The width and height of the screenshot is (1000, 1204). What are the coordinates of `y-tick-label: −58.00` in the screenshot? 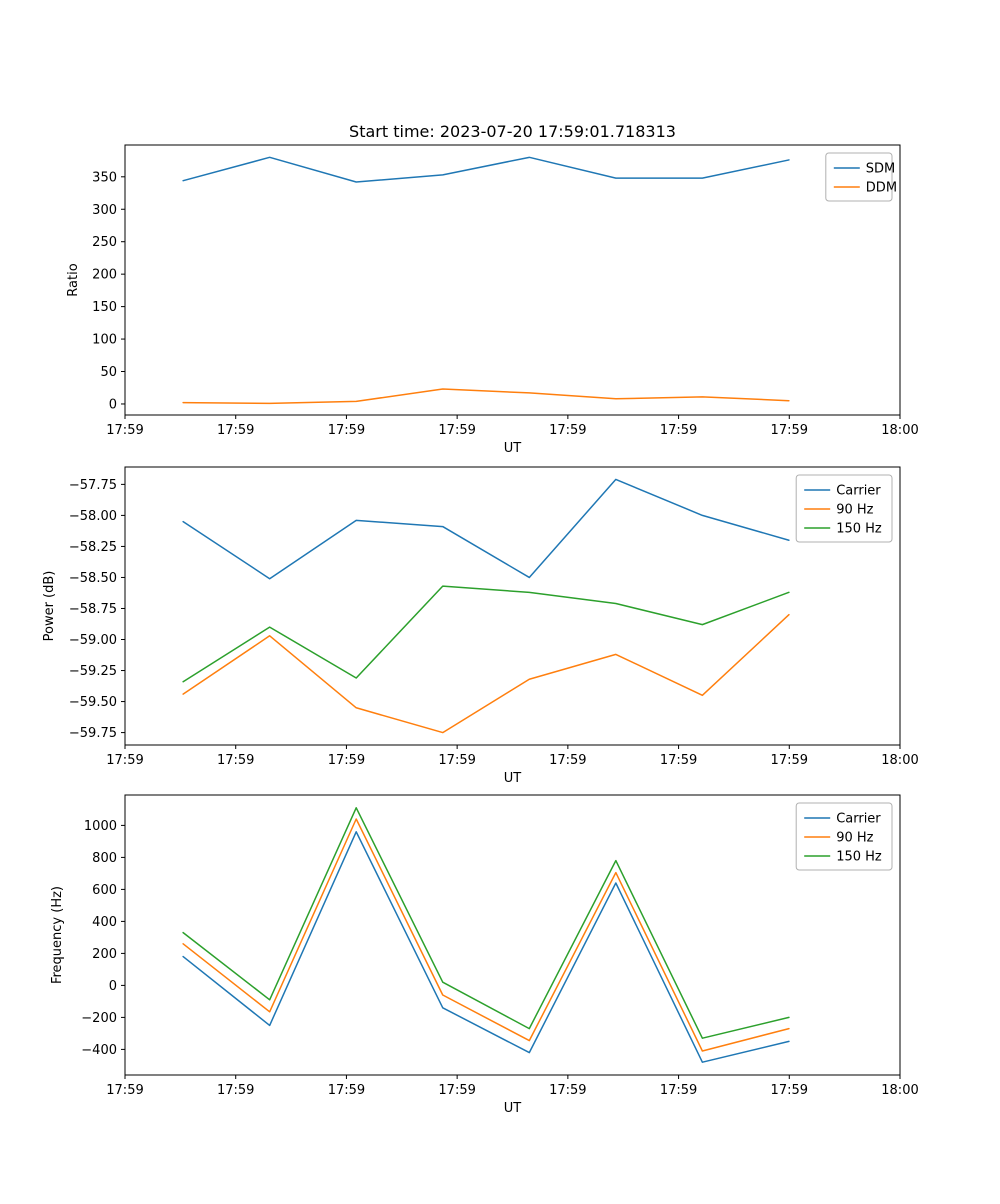 It's located at (93, 516).